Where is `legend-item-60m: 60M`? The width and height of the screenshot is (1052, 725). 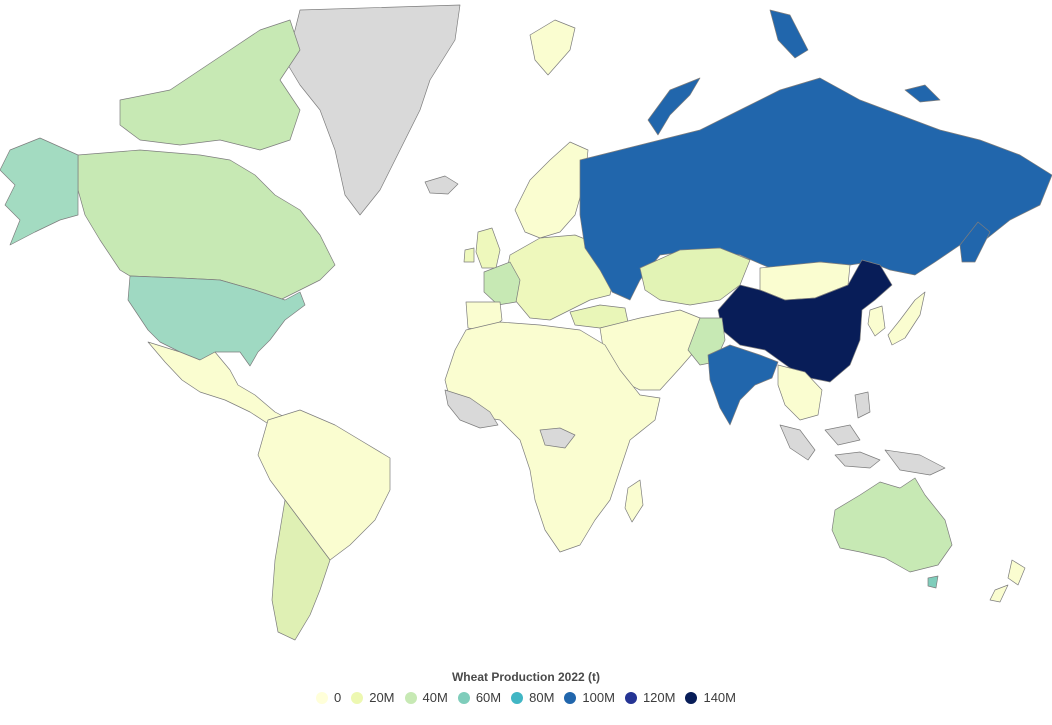
legend-item-60m: 60M is located at coordinates (479, 697).